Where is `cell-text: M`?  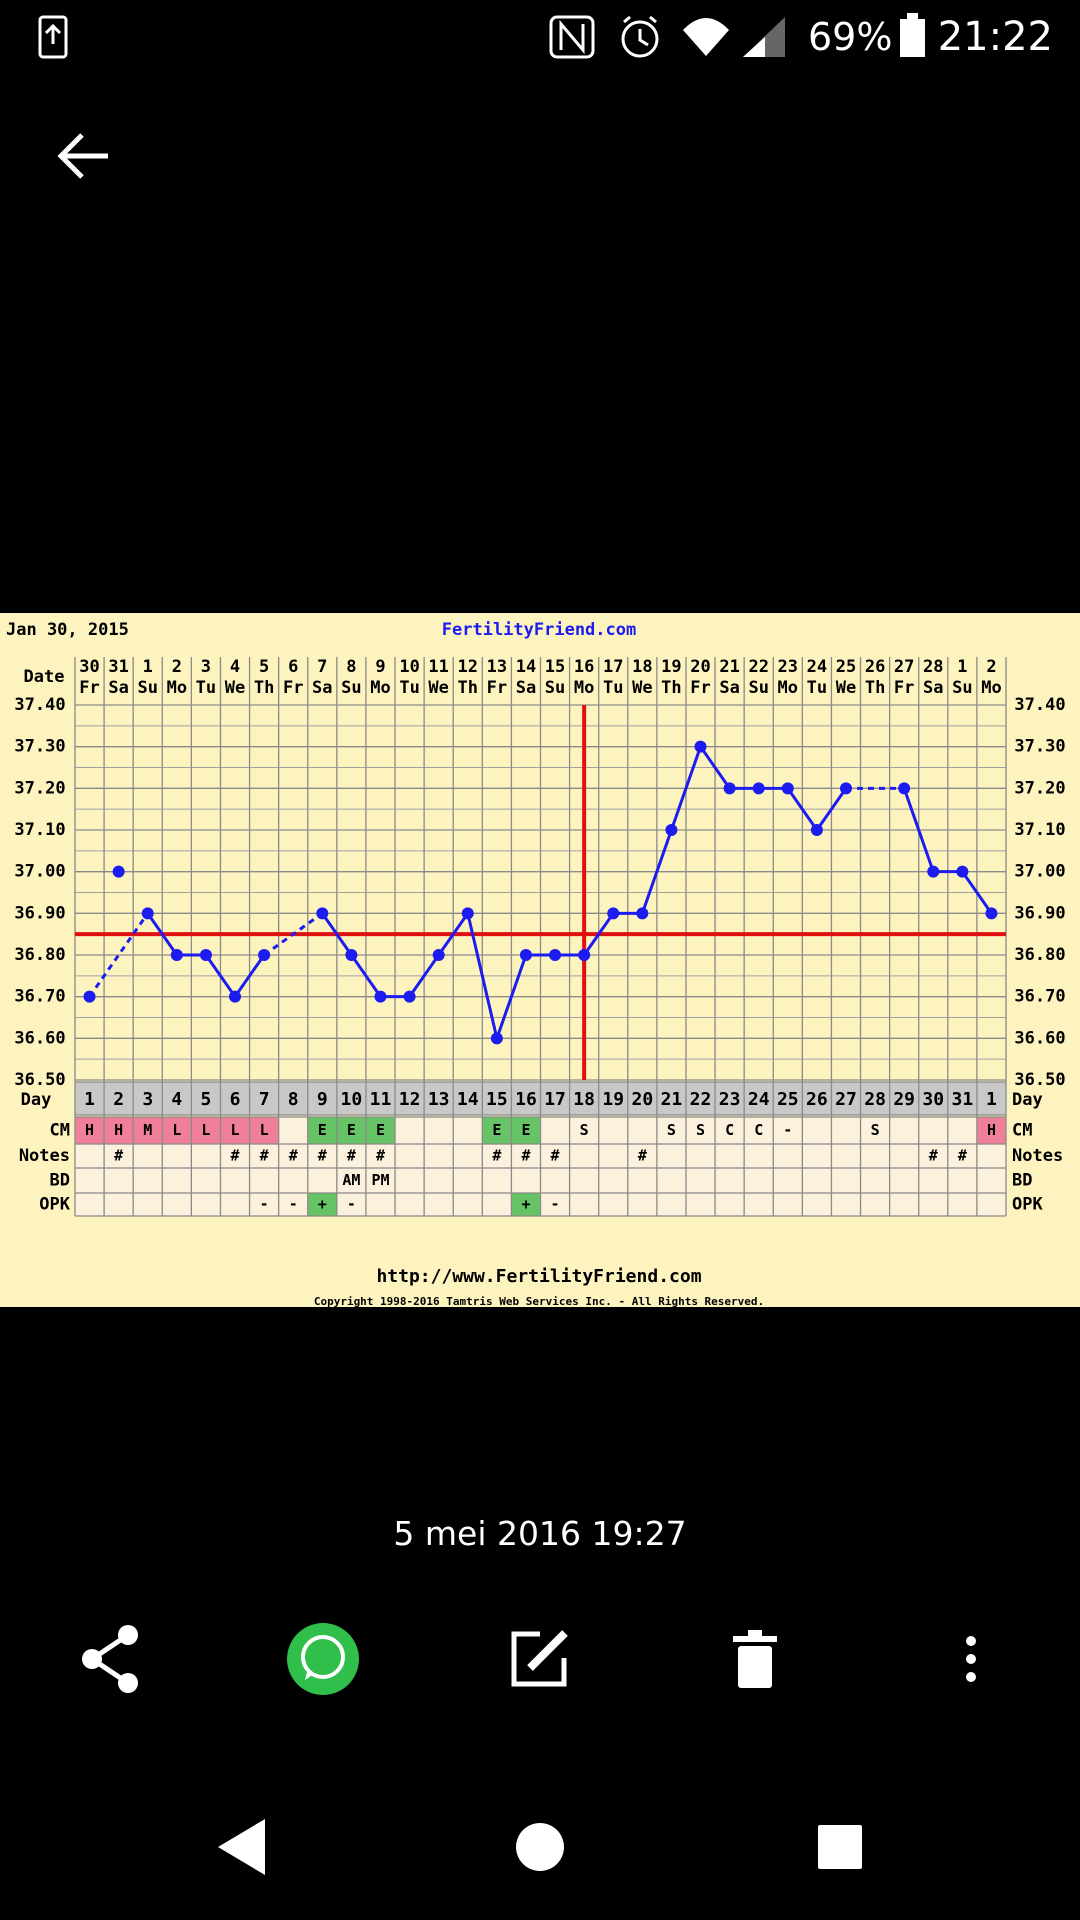
cell-text: M is located at coordinates (147, 1130).